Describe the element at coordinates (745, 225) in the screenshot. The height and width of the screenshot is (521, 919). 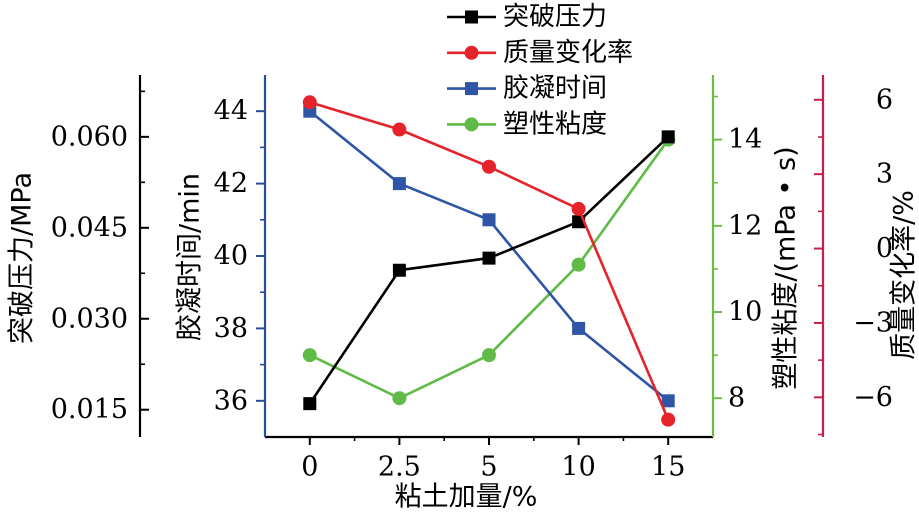
I see `y-tick-label: 12` at that location.